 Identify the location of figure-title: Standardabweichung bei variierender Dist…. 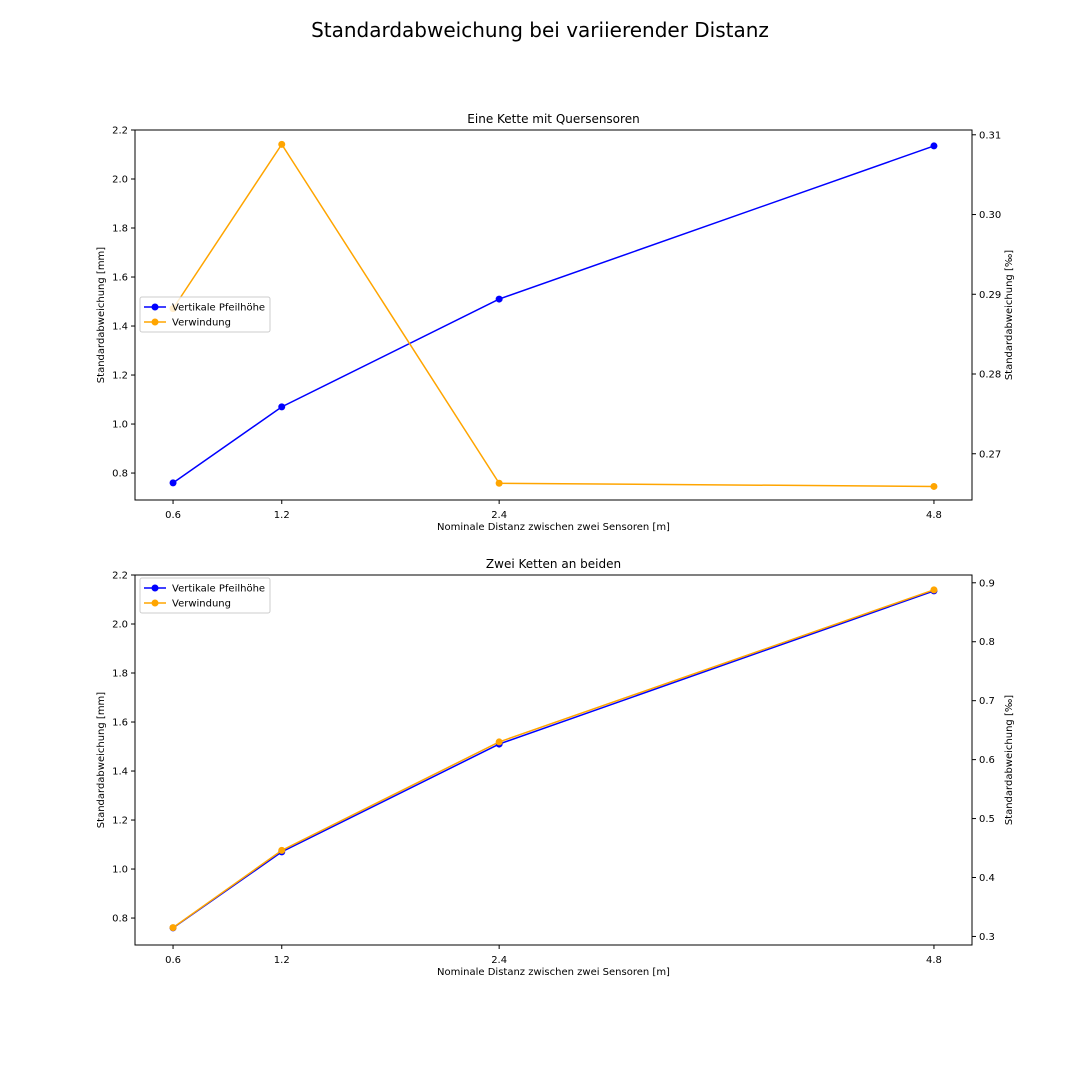
(540, 30).